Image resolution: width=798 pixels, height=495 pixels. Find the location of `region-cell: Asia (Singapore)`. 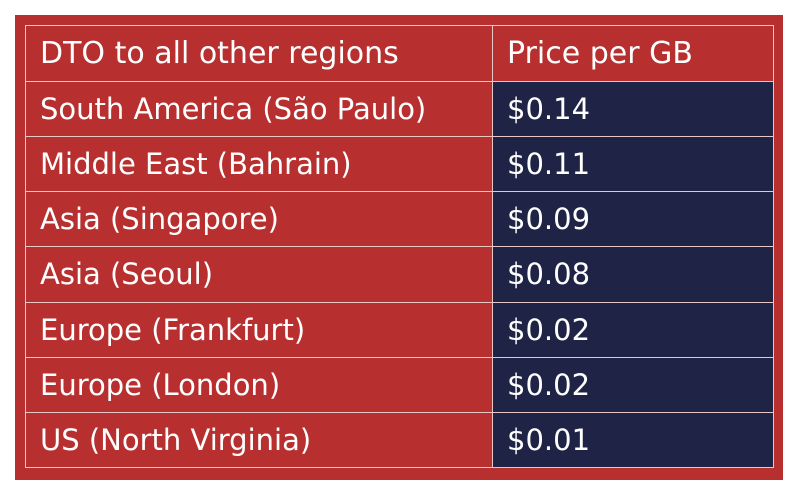

region-cell: Asia (Singapore) is located at coordinates (259, 219).